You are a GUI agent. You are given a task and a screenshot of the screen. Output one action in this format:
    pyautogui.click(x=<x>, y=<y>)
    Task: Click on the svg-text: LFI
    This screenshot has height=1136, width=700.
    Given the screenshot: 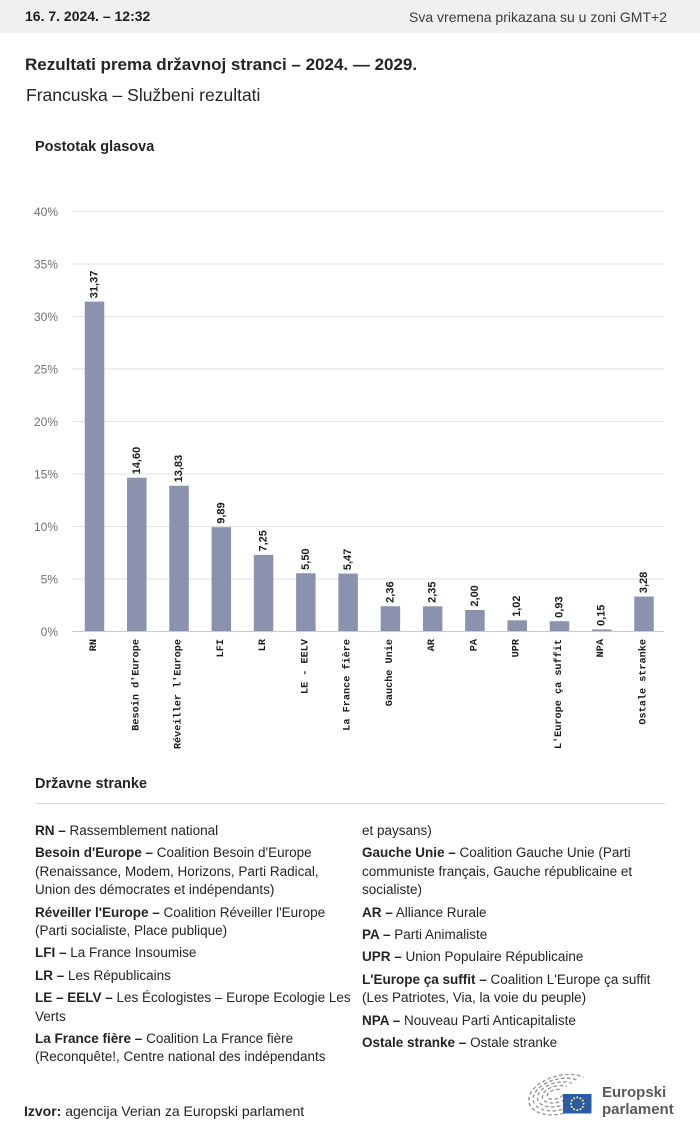 What is the action you would take?
    pyautogui.click(x=221, y=648)
    